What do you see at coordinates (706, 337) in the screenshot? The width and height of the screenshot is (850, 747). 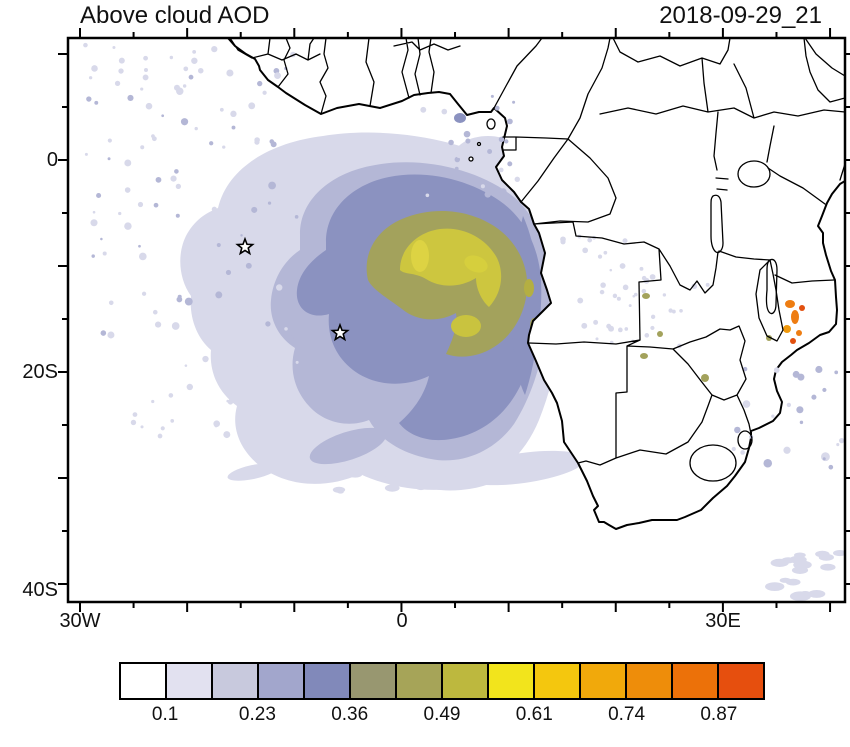 I see `aod-land-dots` at bounding box center [706, 337].